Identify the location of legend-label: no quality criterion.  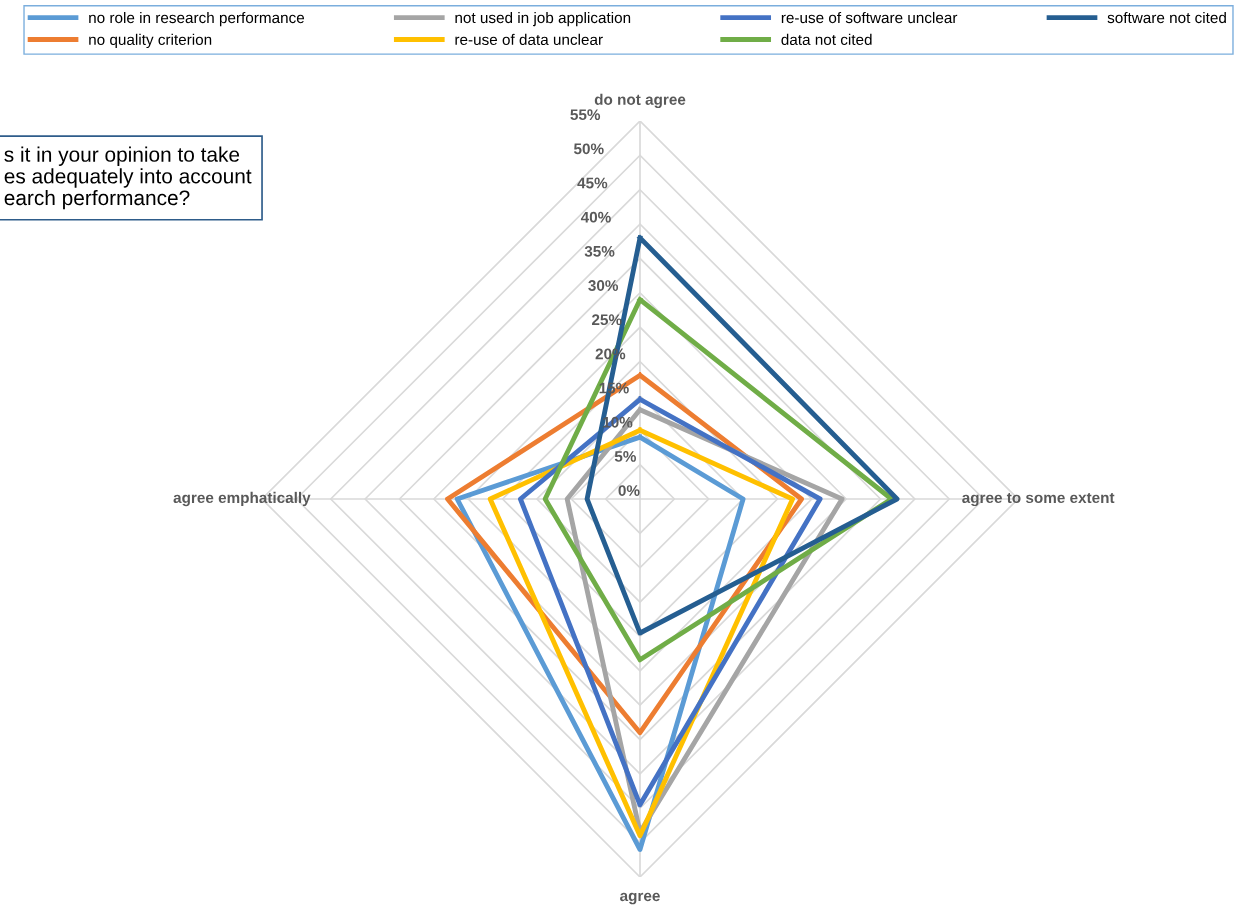
(150, 41).